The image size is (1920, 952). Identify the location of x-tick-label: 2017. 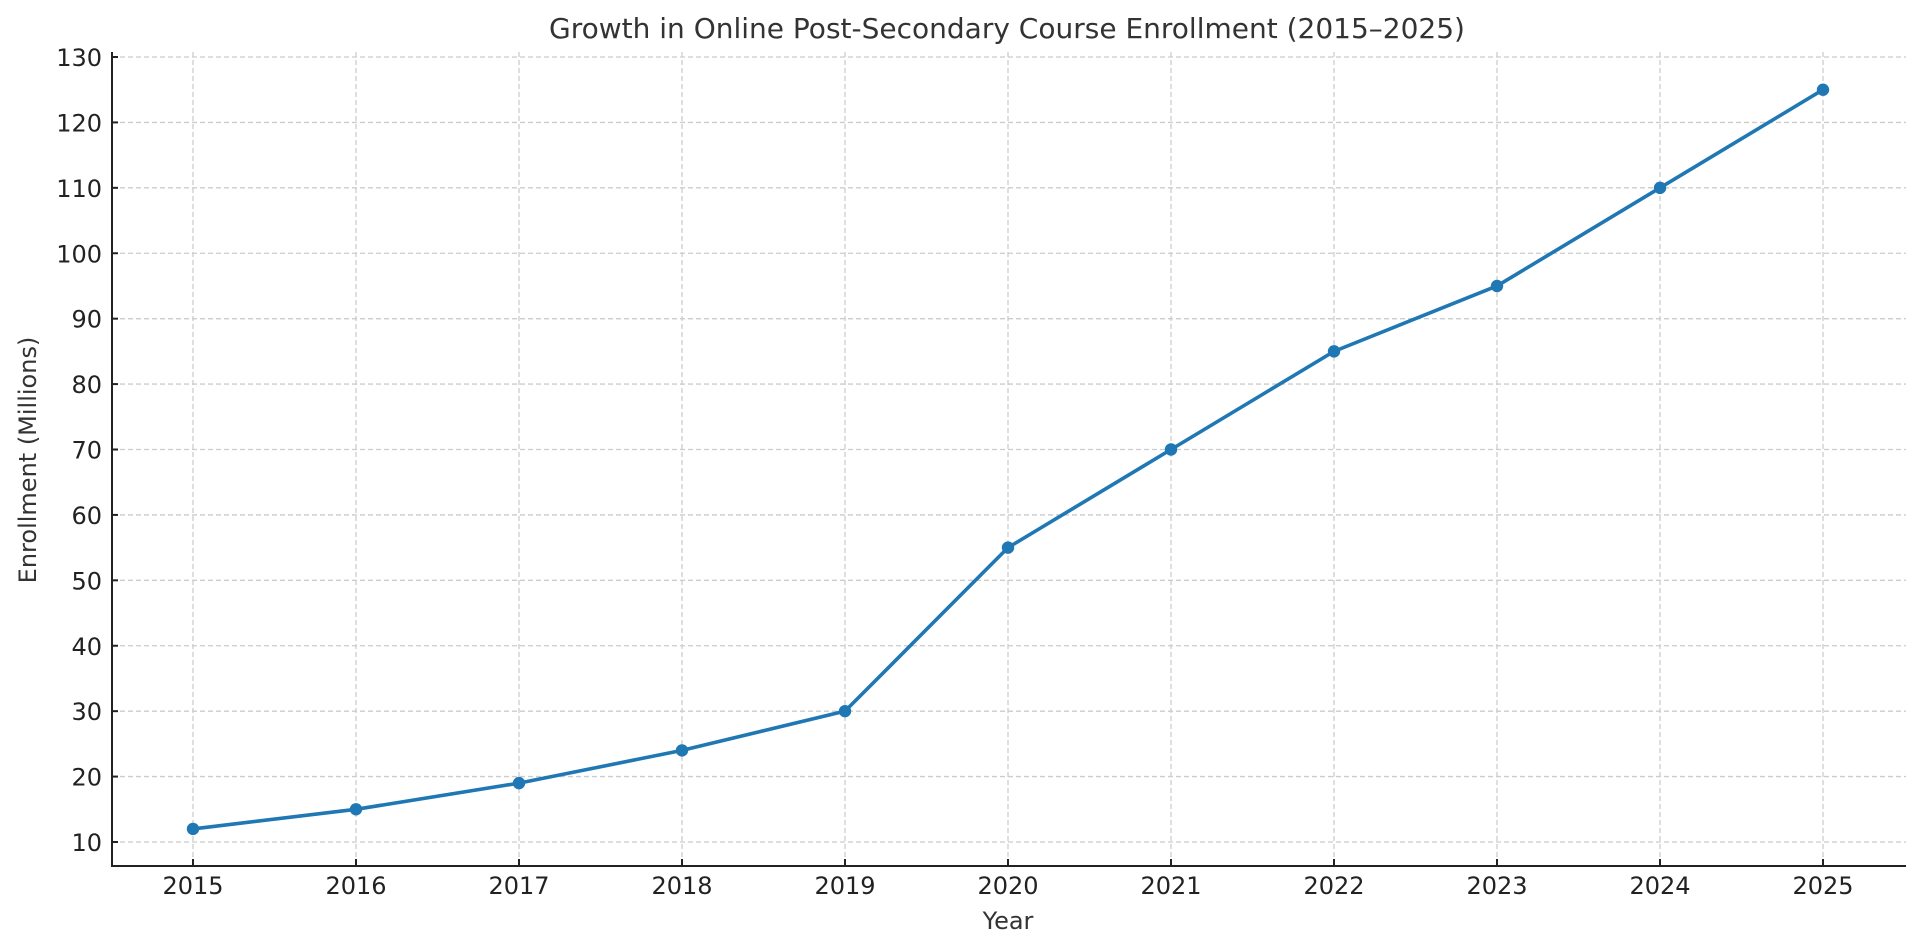
(518, 886).